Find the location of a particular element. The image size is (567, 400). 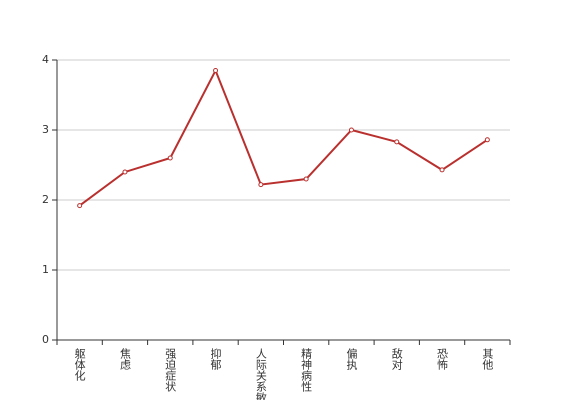

y-tick-label: 1 is located at coordinates (45, 269).